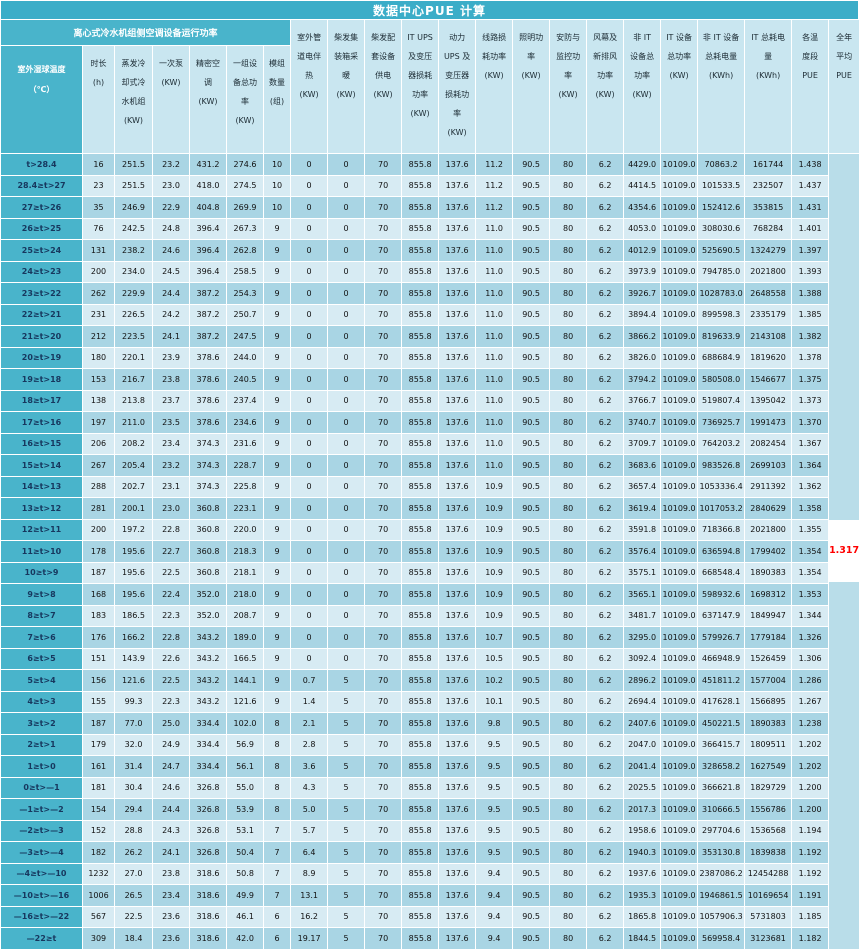 The image size is (859, 950). Describe the element at coordinates (41, 744) in the screenshot. I see `row-label-temperature-range: 2≥t>1` at that location.